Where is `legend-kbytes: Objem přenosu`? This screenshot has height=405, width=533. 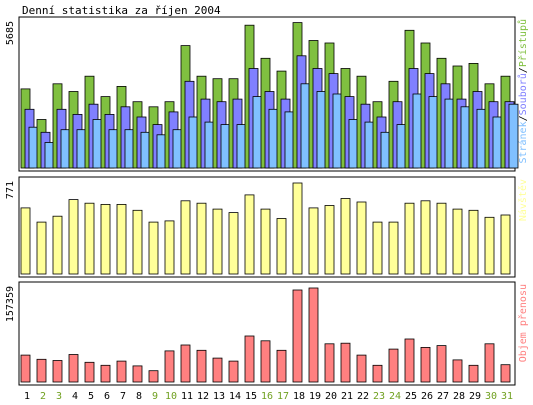 legend-kbytes: Objem přenosu is located at coordinates (523, 323).